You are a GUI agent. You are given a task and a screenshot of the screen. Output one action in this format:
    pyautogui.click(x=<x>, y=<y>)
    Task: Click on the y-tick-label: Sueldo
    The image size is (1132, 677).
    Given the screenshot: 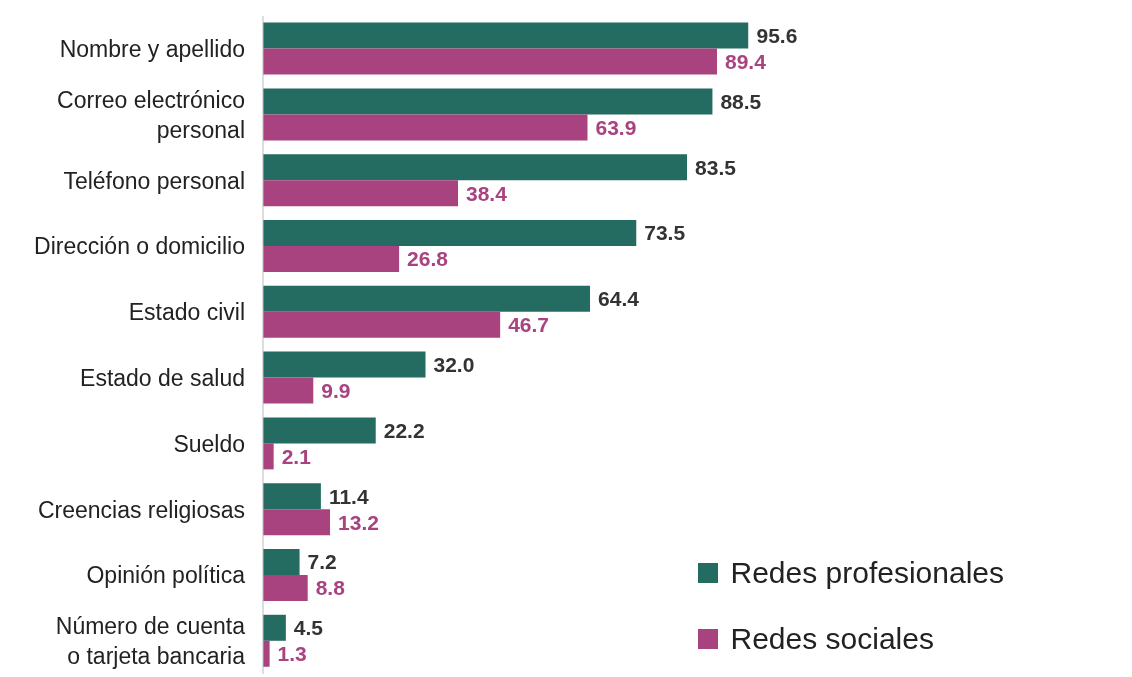 What is the action you would take?
    pyautogui.click(x=209, y=443)
    